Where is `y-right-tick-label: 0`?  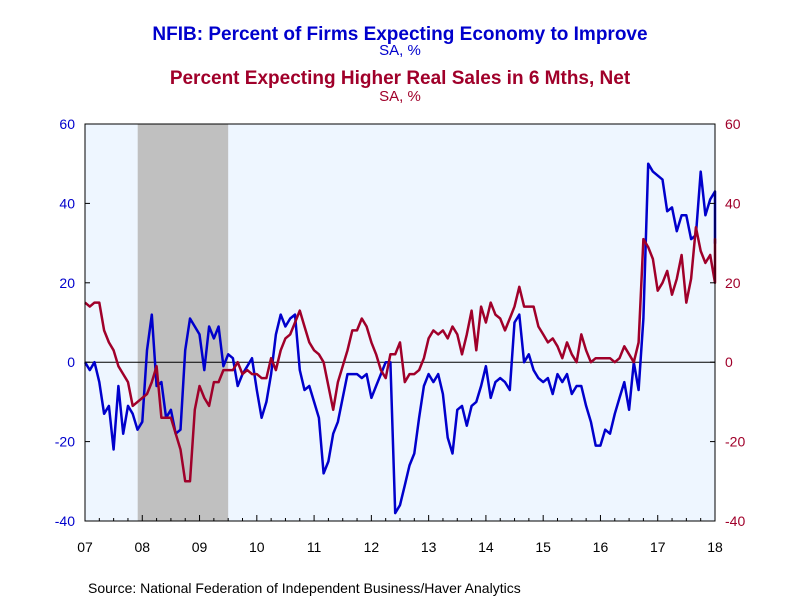 y-right-tick-label: 0 is located at coordinates (729, 362).